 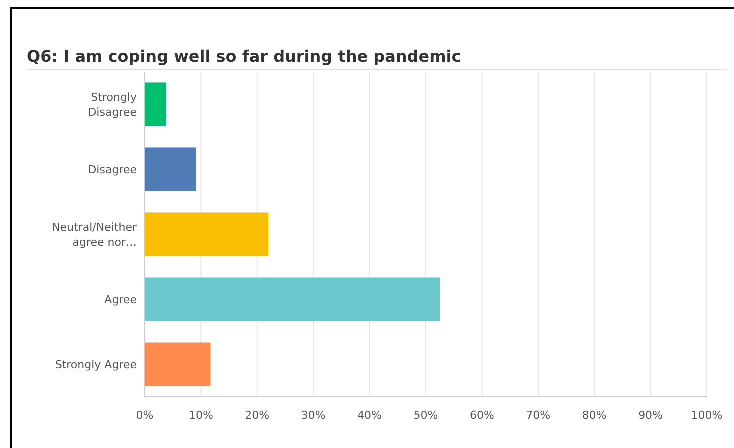 I want to click on x-tick-label: 70%, so click(x=538, y=415).